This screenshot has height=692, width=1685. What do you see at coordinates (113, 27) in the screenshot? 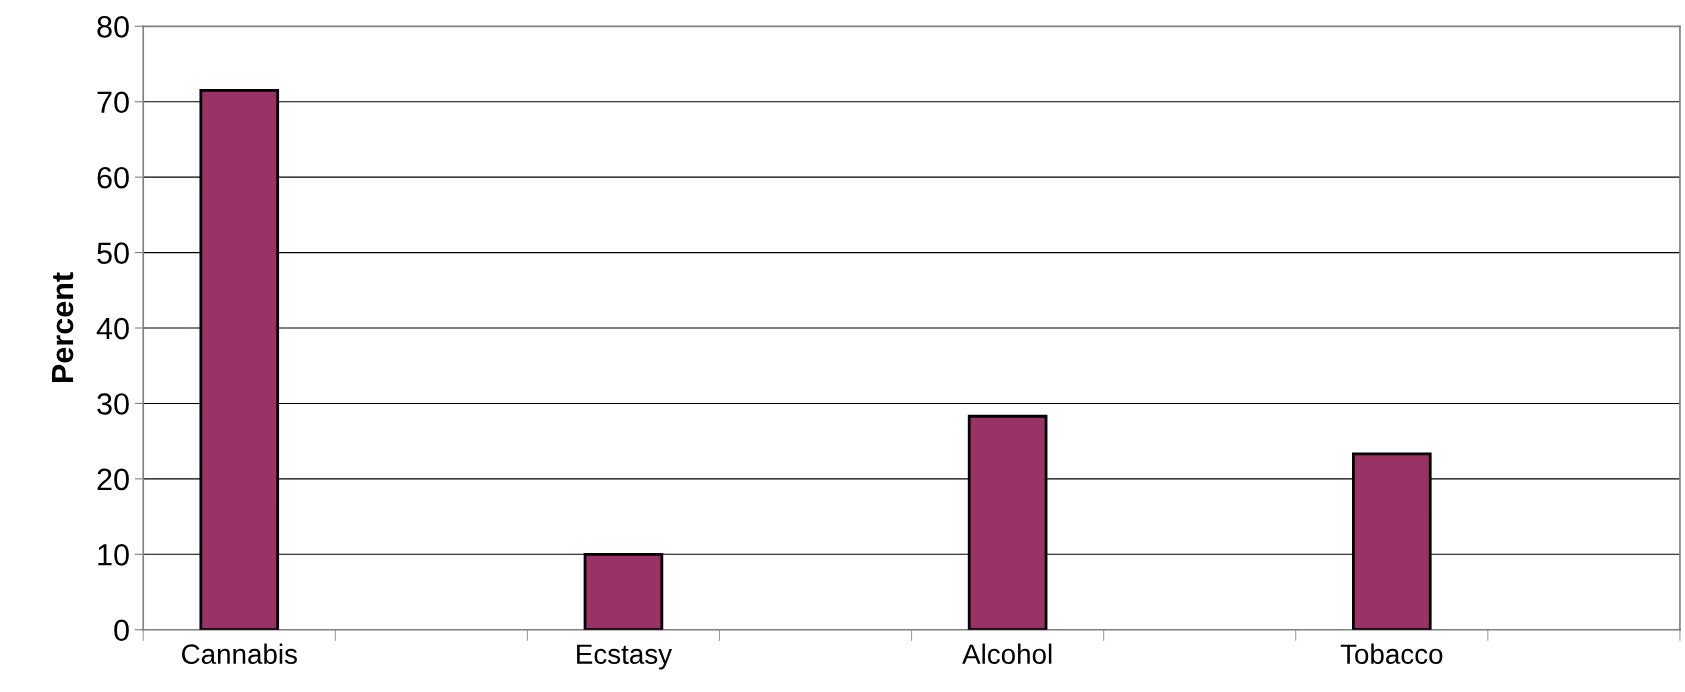
I see `y-tick-label: 80` at bounding box center [113, 27].